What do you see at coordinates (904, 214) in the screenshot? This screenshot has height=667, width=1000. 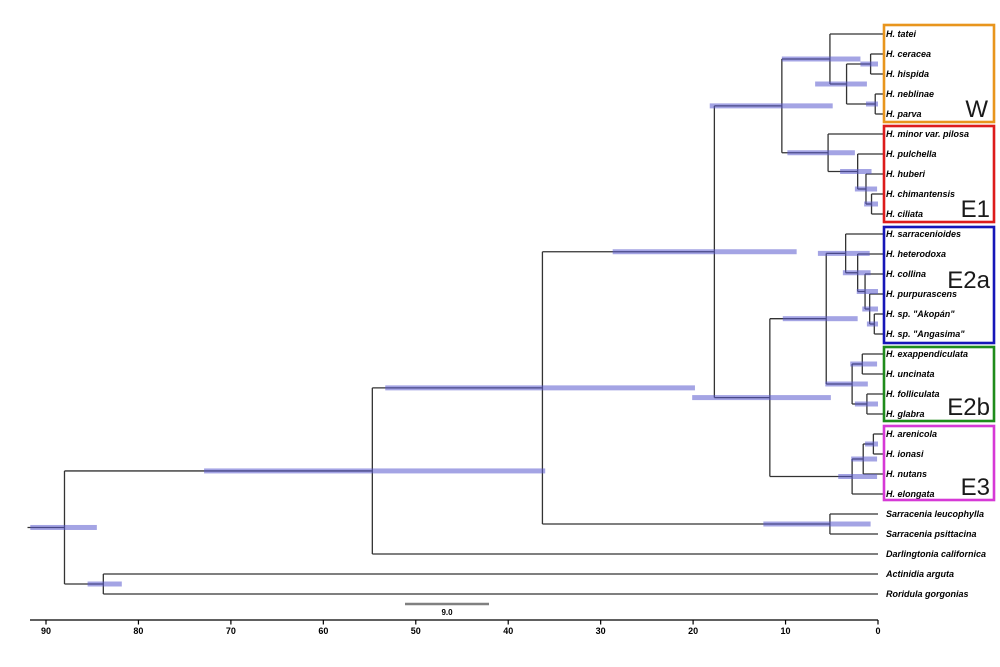 I see `taxon-label: H. ciliata` at bounding box center [904, 214].